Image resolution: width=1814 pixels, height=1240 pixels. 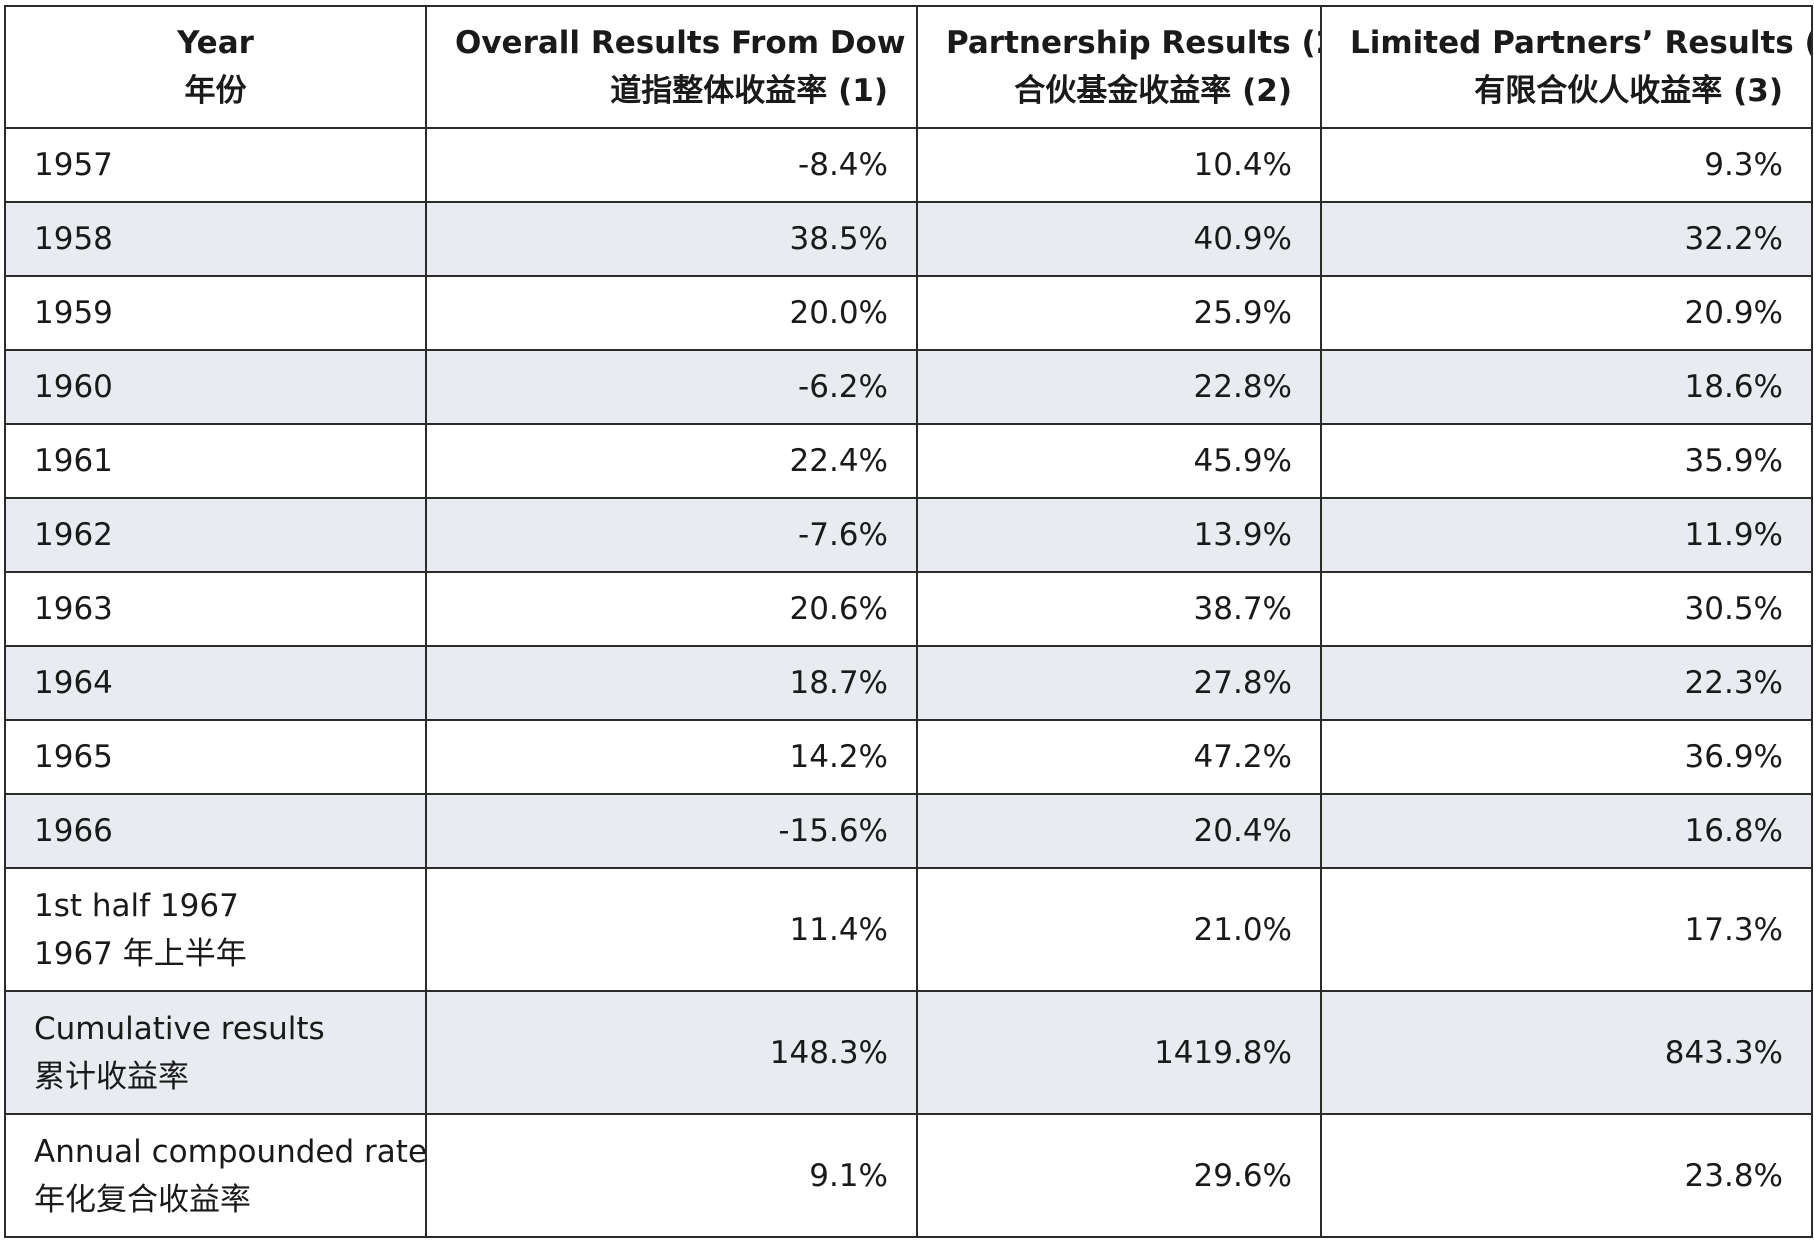 What do you see at coordinates (215, 165) in the screenshot?
I see `year-cell: 1957` at bounding box center [215, 165].